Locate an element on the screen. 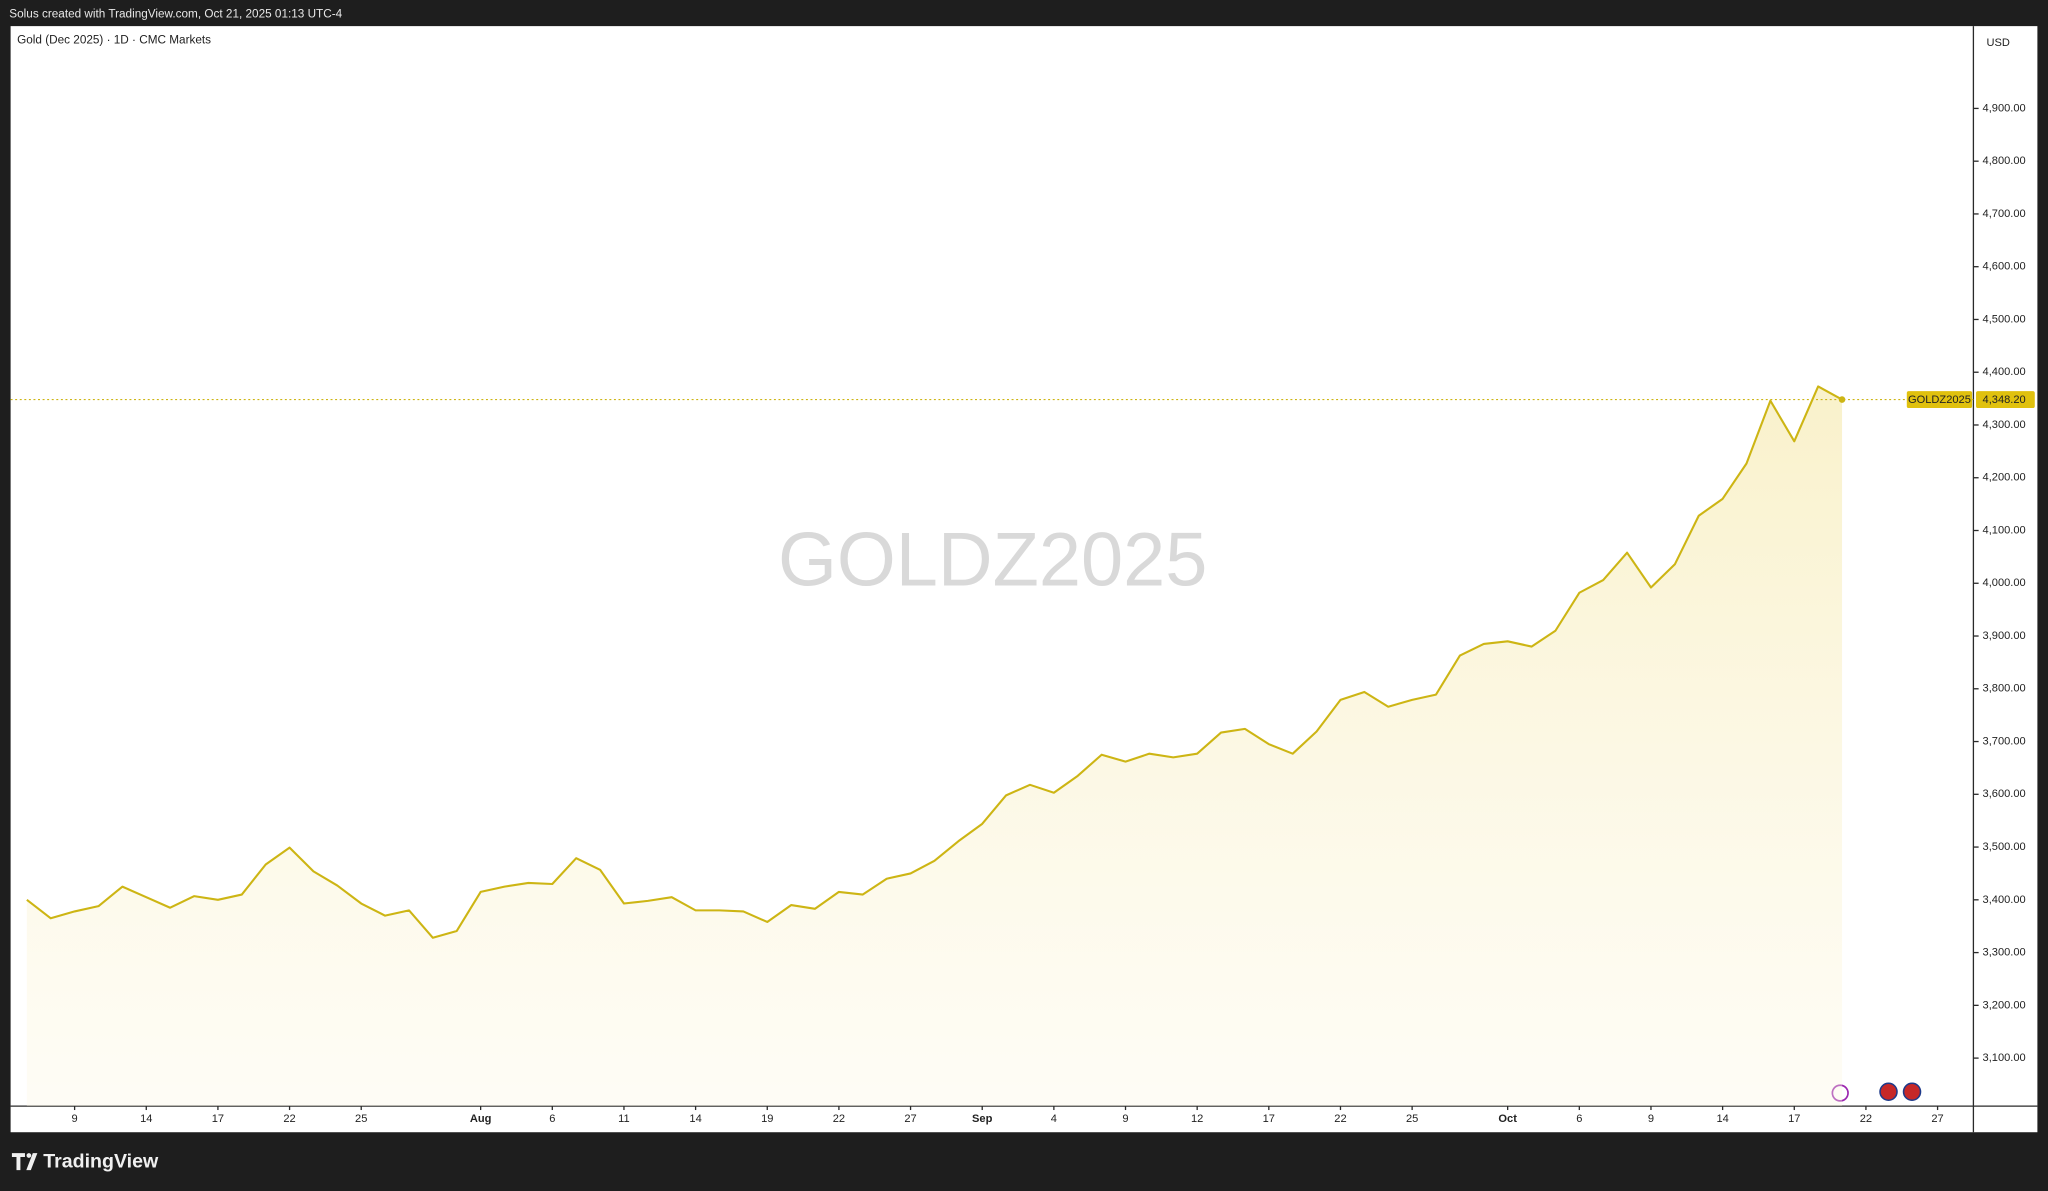 The height and width of the screenshot is (1191, 2048). y-tick-label: 4,300.00 is located at coordinates (2004, 425).